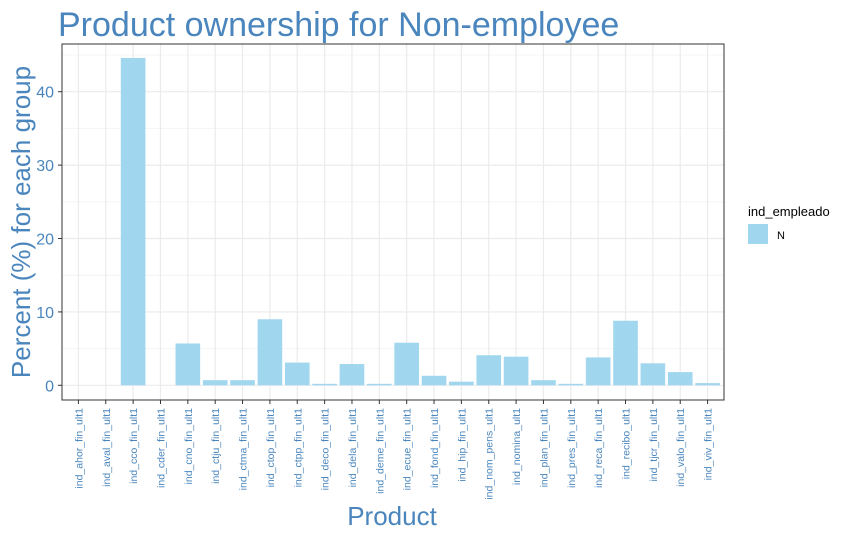 The image size is (853, 541). I want to click on bar-ind_ecue_fin_ult1, so click(406, 364).